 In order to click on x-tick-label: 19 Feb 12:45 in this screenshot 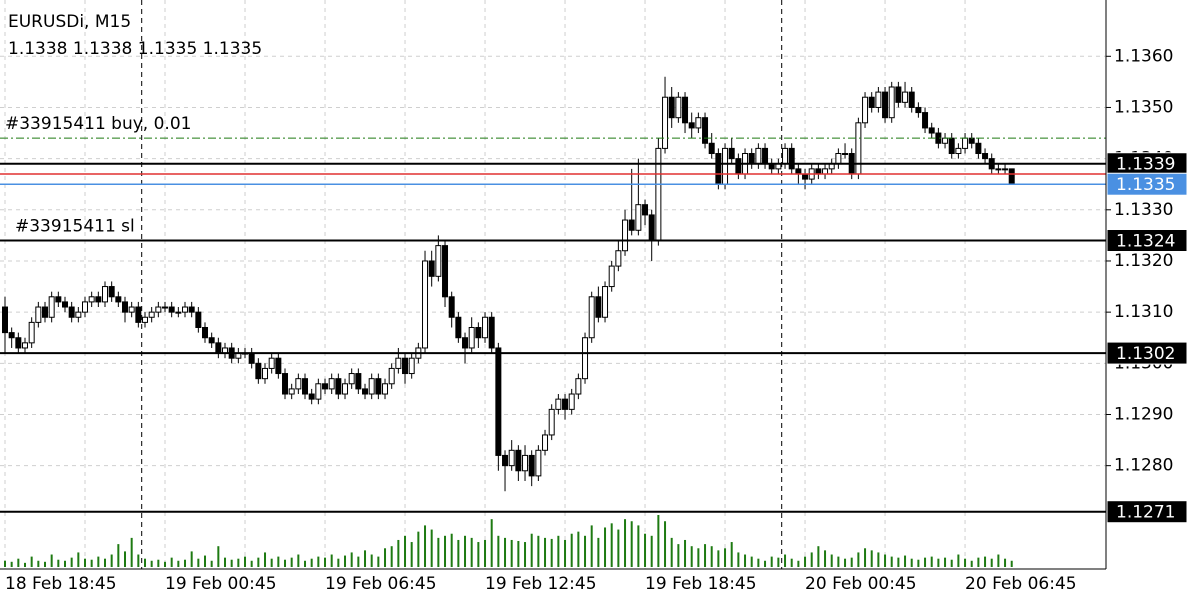, I will do `click(541, 584)`.